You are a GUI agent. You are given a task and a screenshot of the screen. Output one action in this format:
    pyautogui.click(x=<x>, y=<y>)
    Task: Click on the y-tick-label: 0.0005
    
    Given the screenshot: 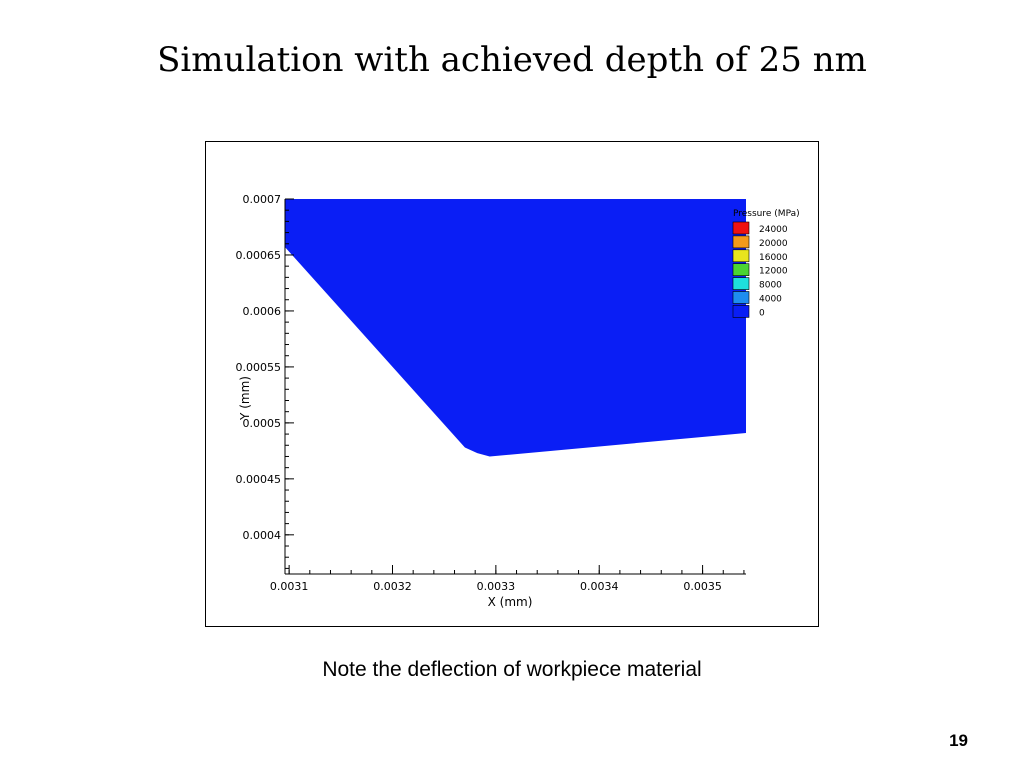 What is the action you would take?
    pyautogui.click(x=262, y=423)
    